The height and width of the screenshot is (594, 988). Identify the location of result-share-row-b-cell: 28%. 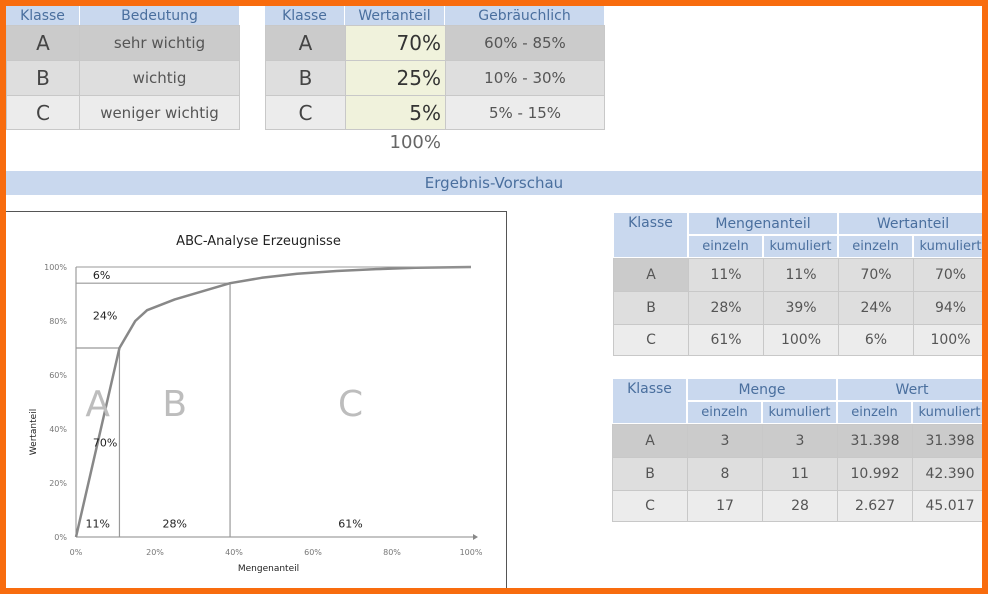
(726, 308).